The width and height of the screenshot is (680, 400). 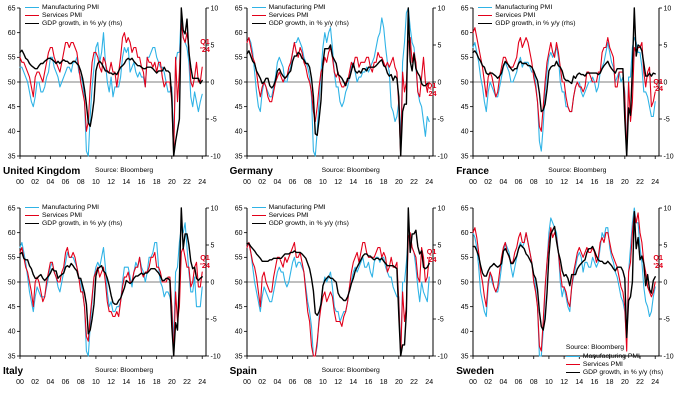 What do you see at coordinates (472, 171) in the screenshot?
I see `country-label: France` at bounding box center [472, 171].